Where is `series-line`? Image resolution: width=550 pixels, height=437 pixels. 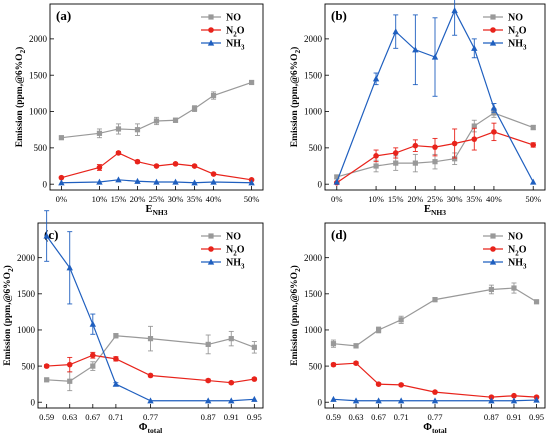
series-line is located at coordinates (156, 110).